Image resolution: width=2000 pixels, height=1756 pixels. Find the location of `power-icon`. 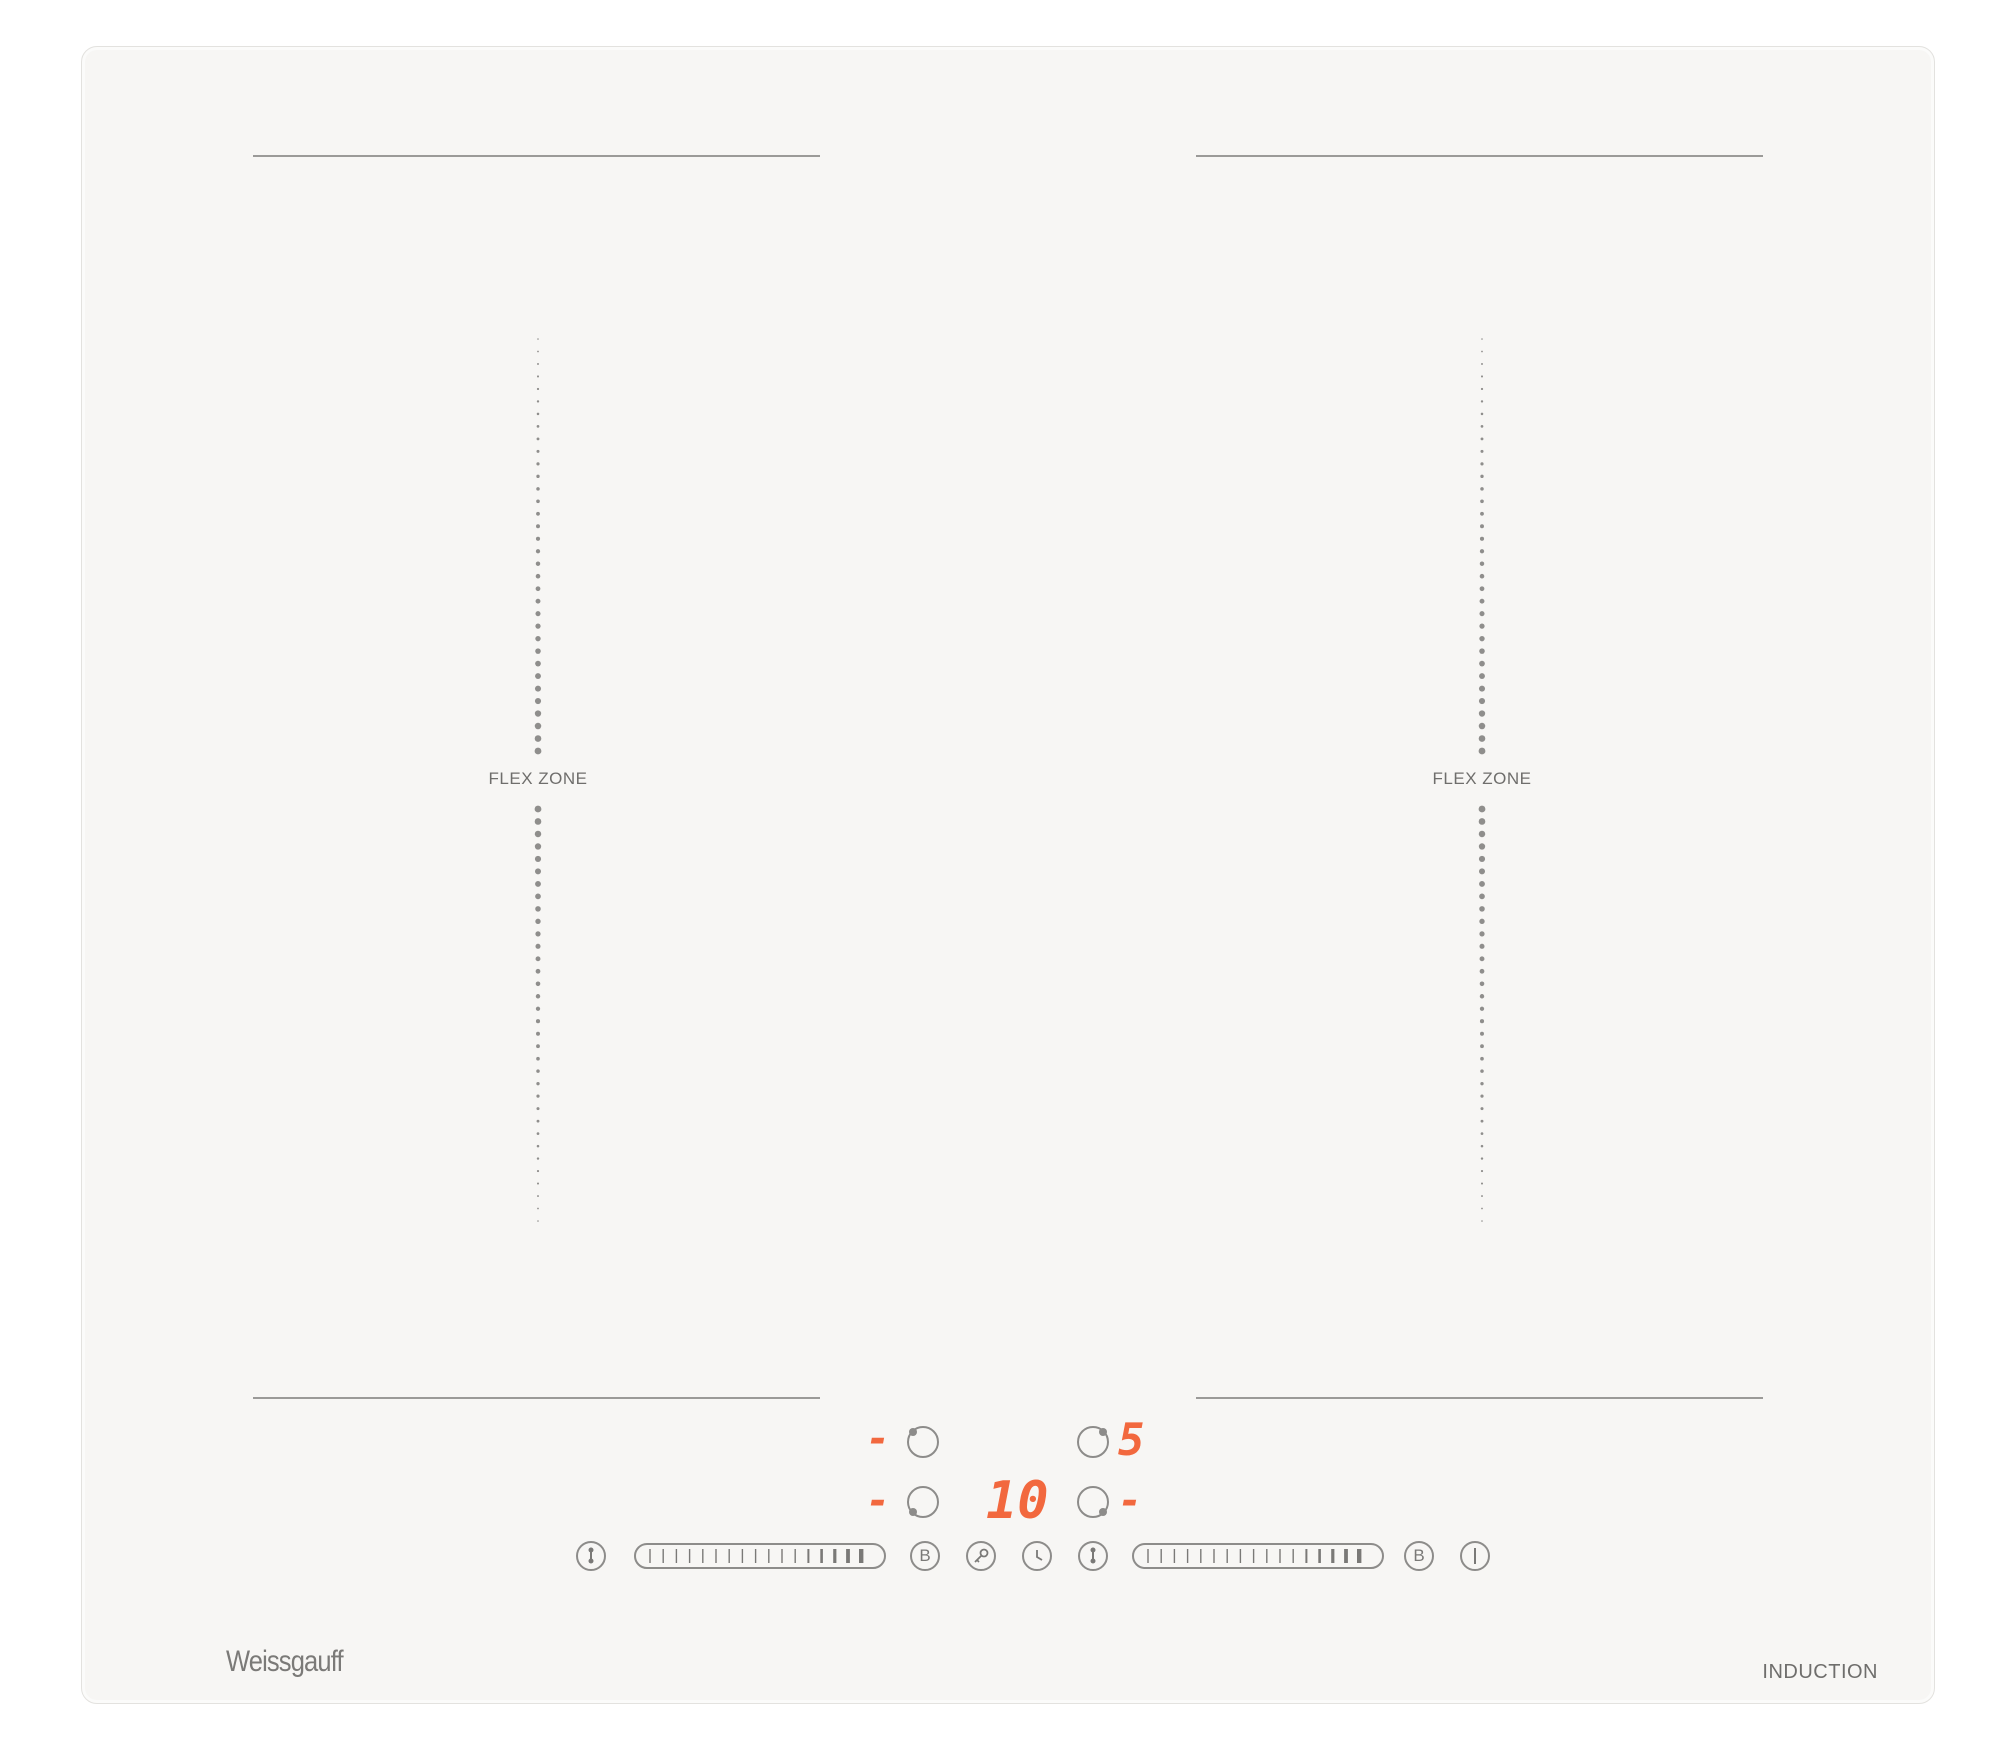

power-icon is located at coordinates (1475, 1556).